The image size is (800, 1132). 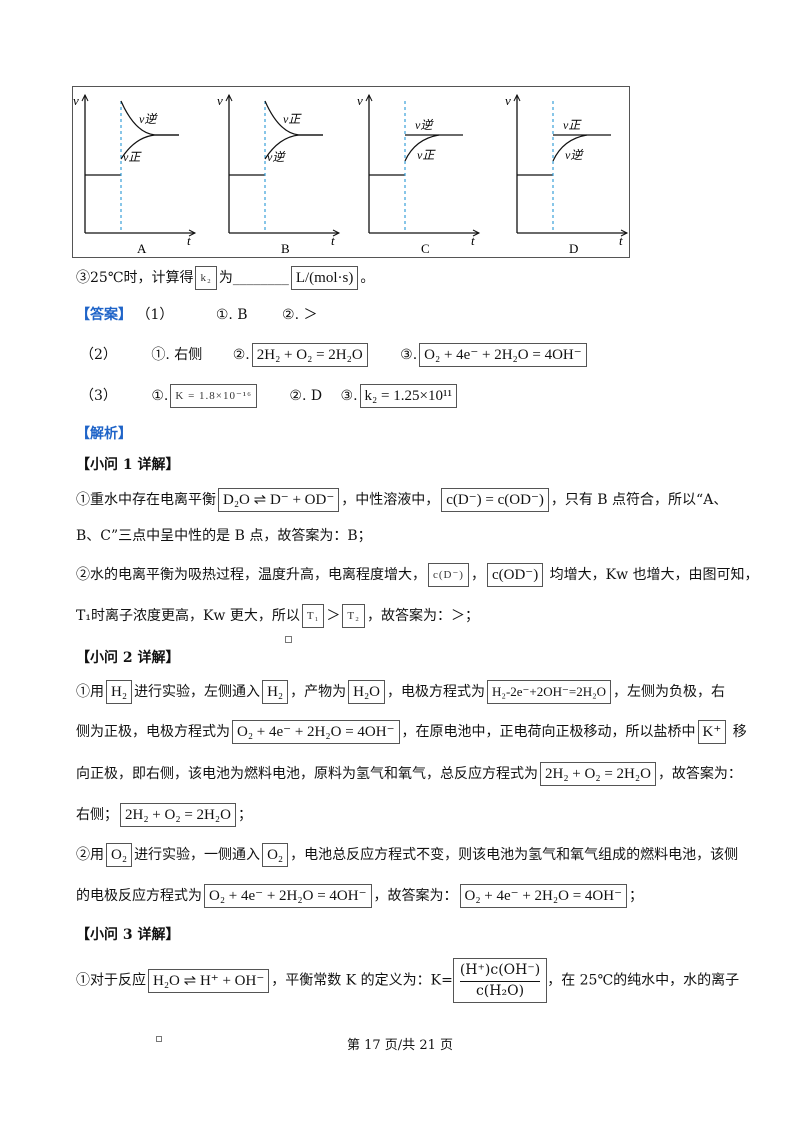 What do you see at coordinates (148, 119) in the screenshot?
I see `panel-A-label-top: v逆` at bounding box center [148, 119].